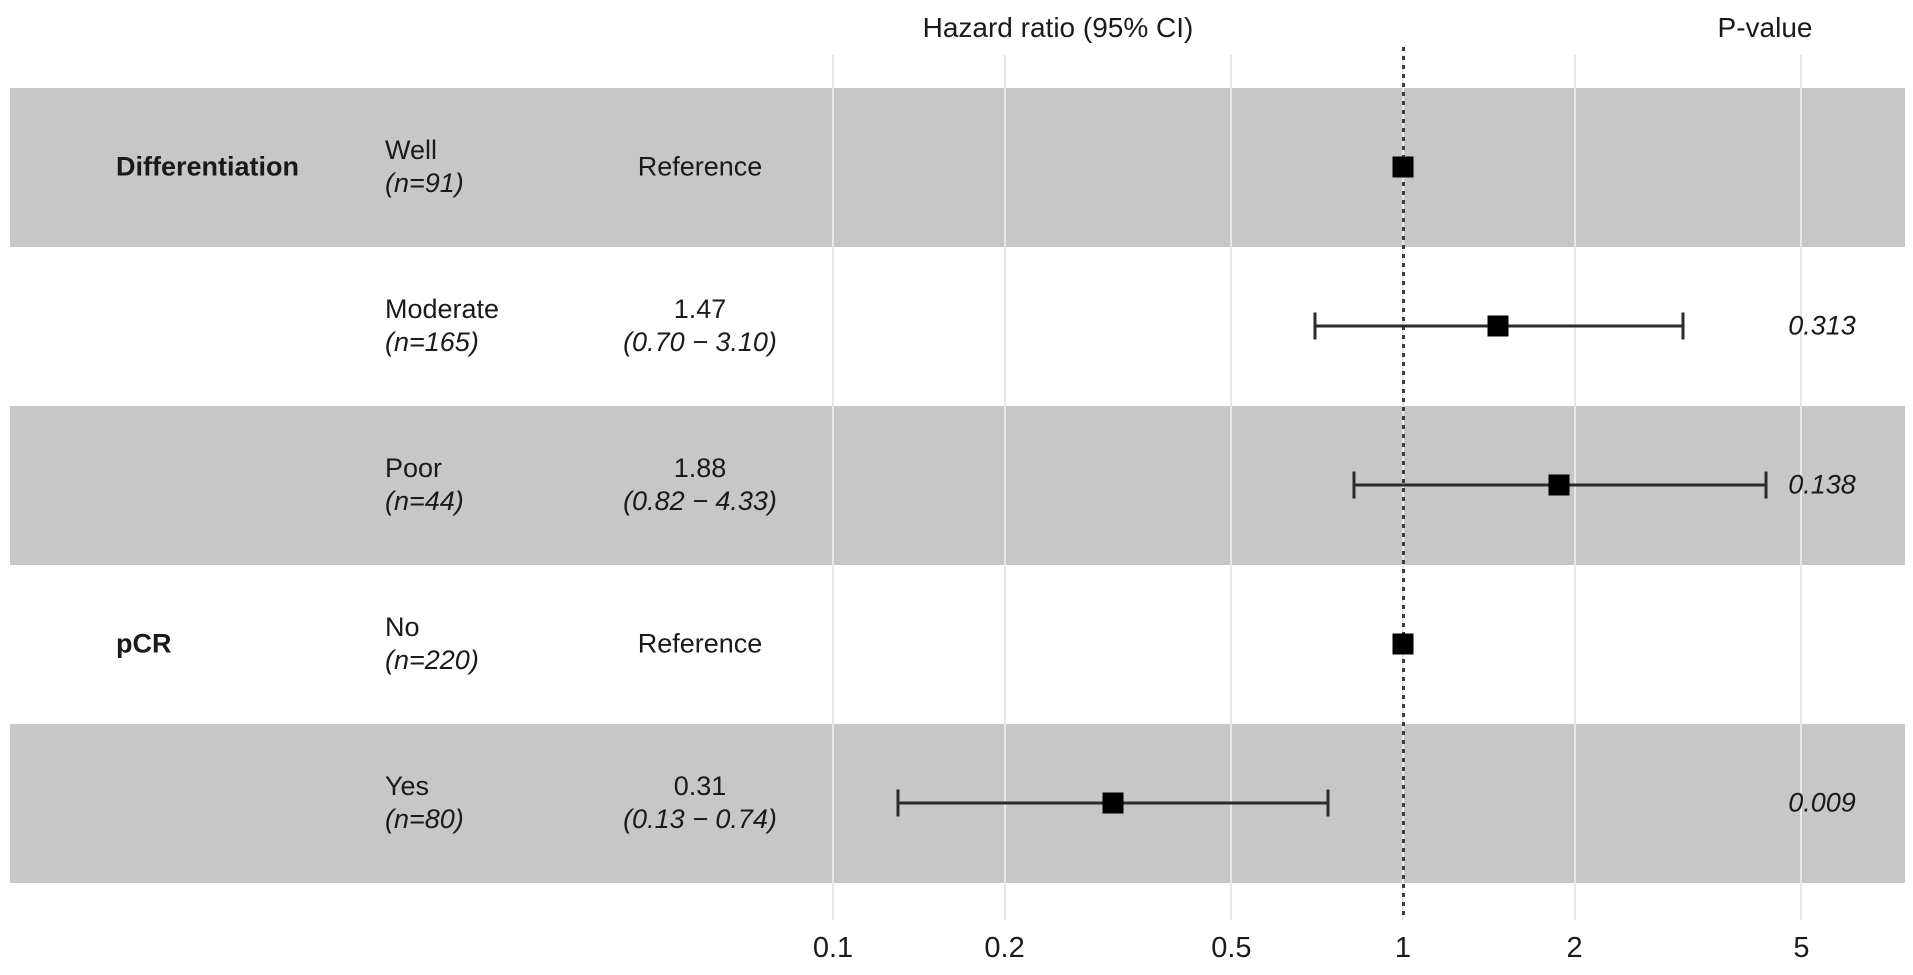 The height and width of the screenshot is (975, 1913). Describe the element at coordinates (432, 644) in the screenshot. I see `level-cell: No (n=220)` at that location.